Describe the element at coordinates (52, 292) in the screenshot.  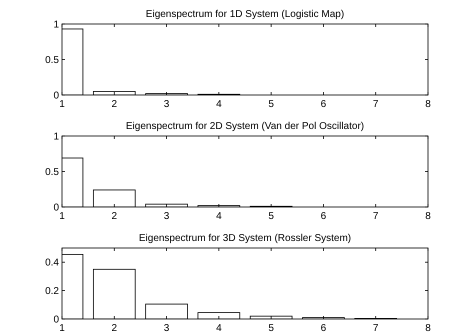
I see `y-tick-label: 0.2` at that location.